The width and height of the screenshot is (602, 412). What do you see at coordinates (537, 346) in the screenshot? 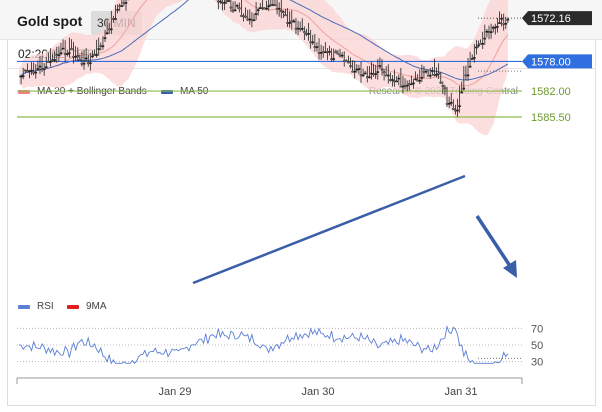
I see `rsi-tick-label: 50` at bounding box center [537, 346].